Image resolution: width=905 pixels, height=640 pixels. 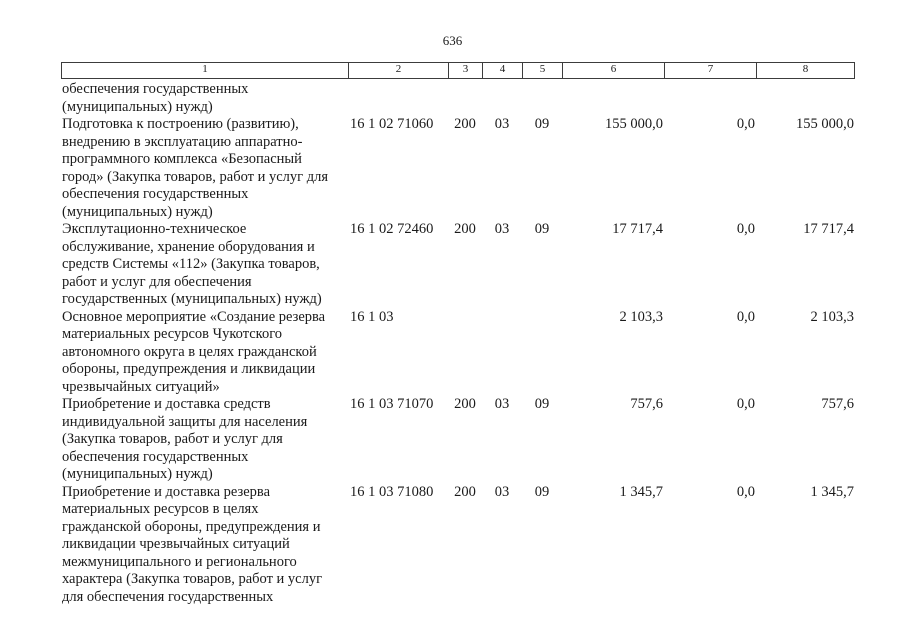 What do you see at coordinates (837, 404) in the screenshot?
I see `district-amount-cell: 757,6` at bounding box center [837, 404].